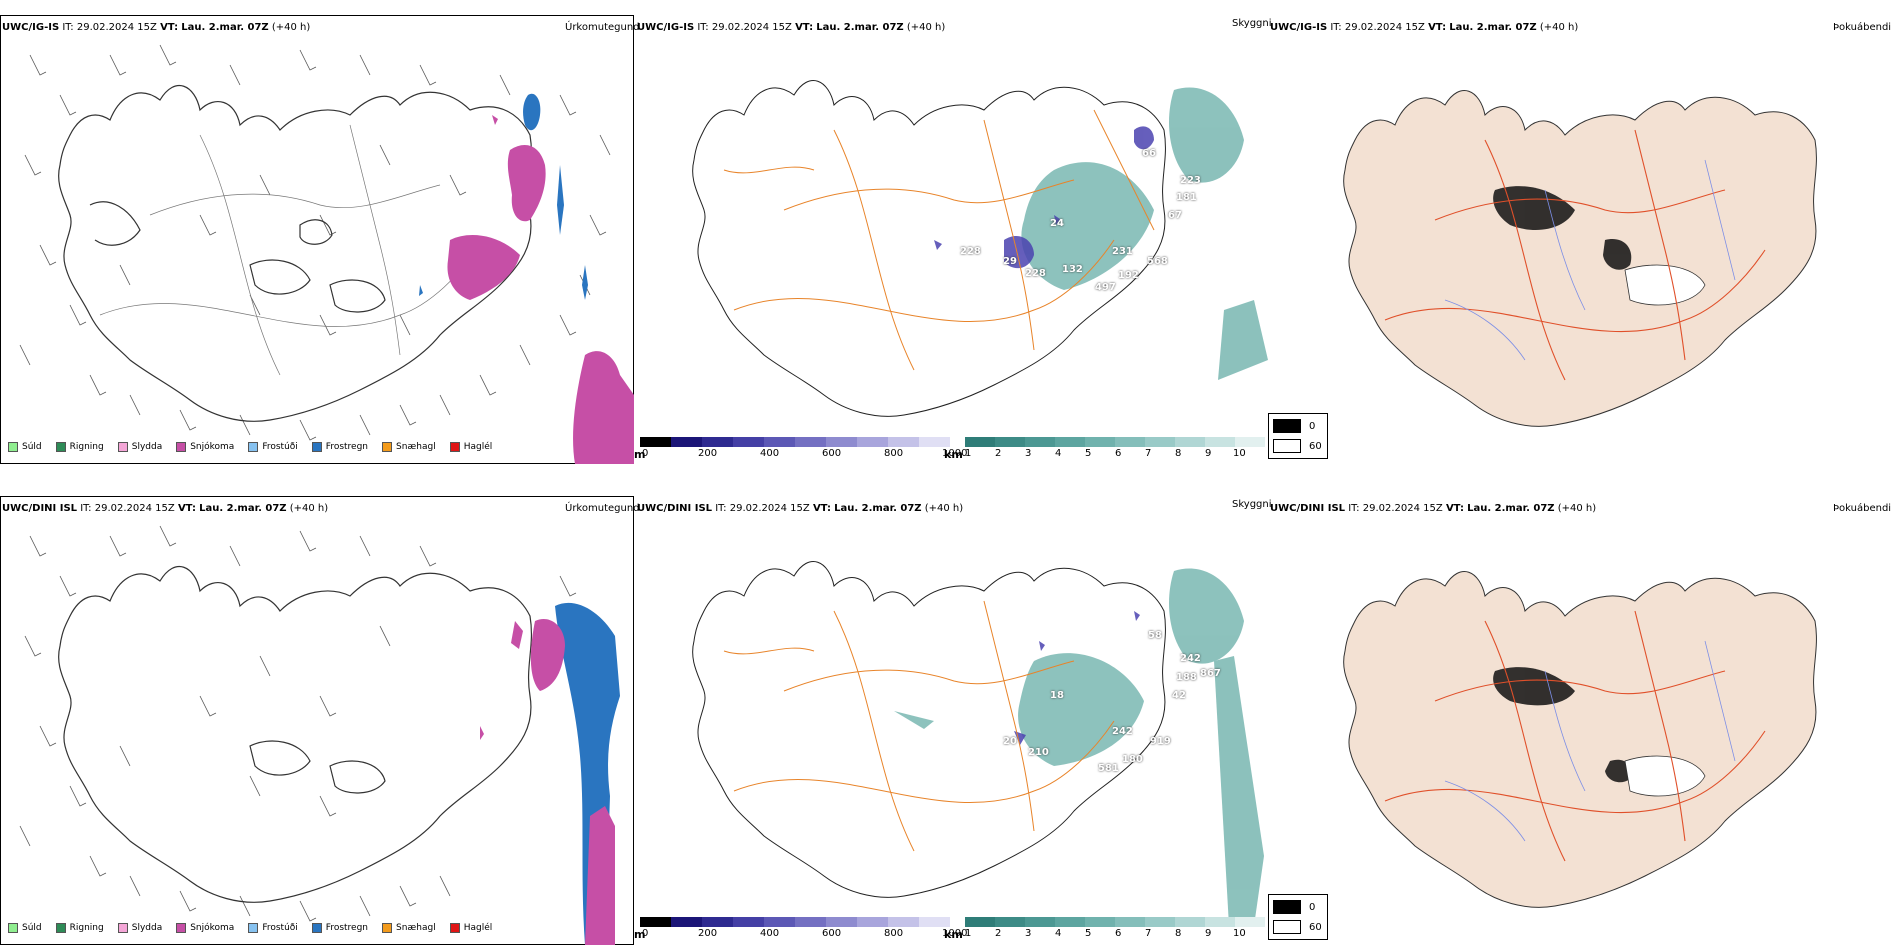  Describe the element at coordinates (139, 447) in the screenshot. I see `legend-item-slydda: Slydda` at that location.